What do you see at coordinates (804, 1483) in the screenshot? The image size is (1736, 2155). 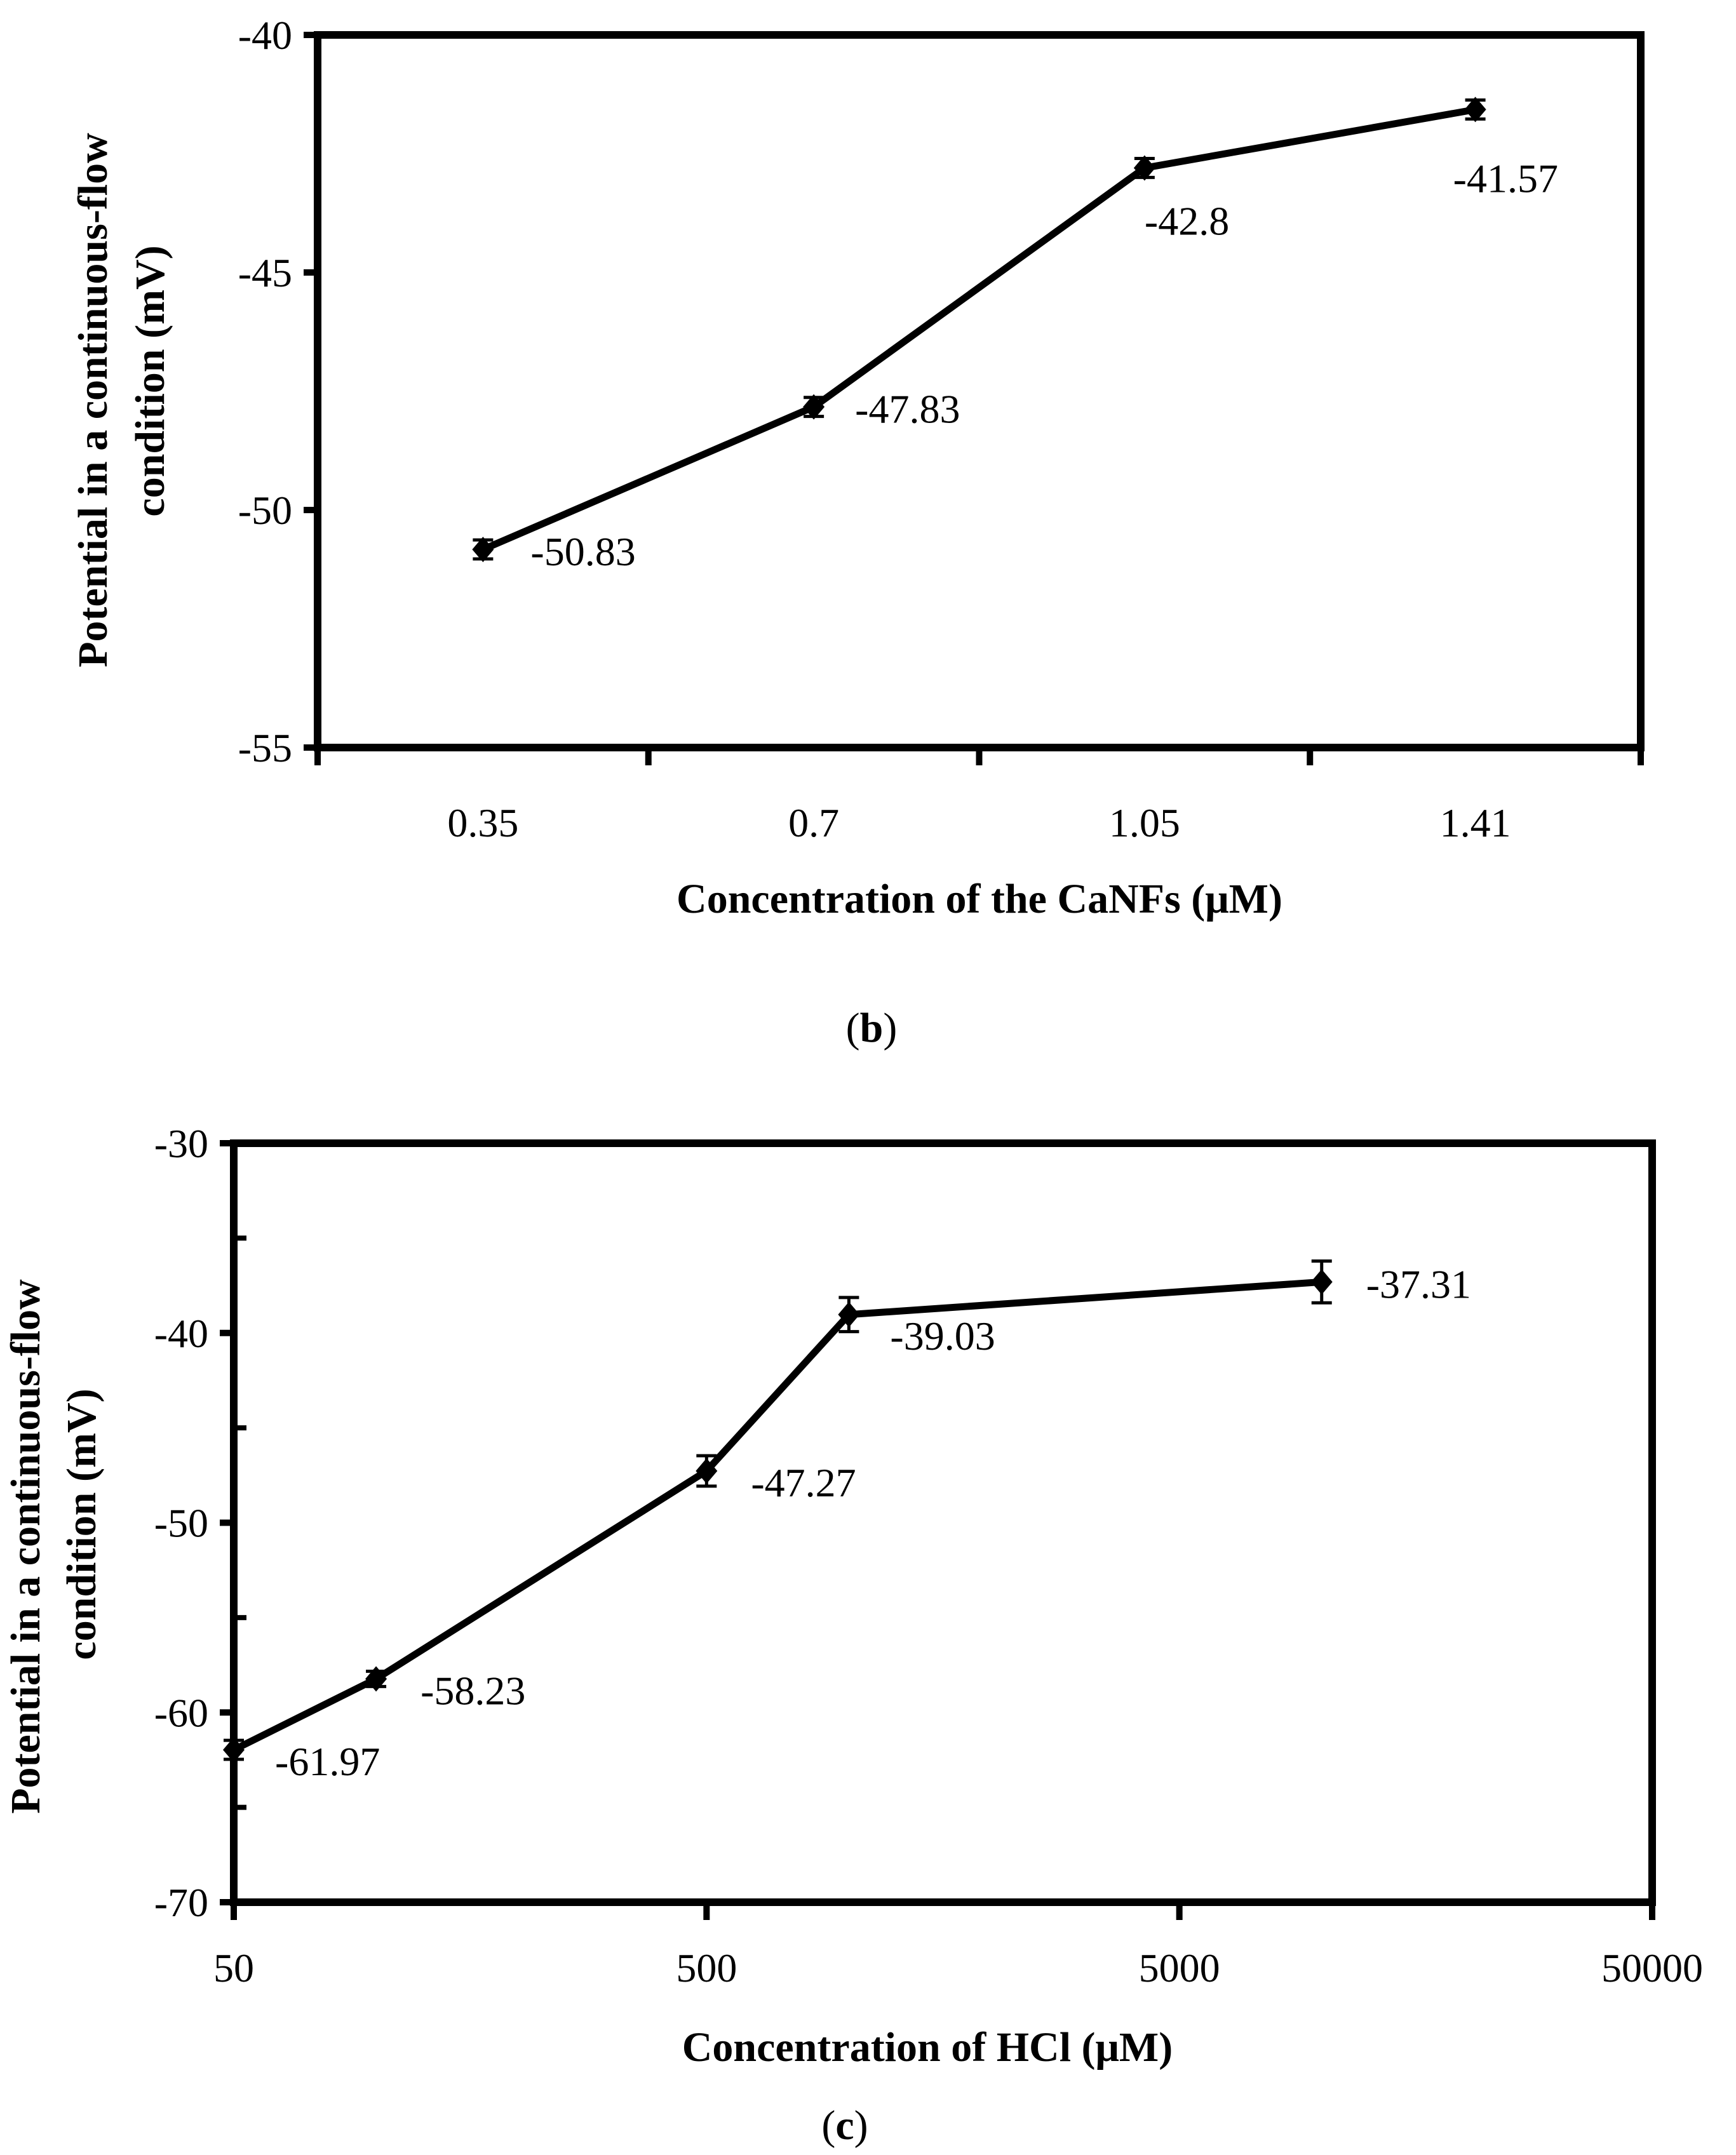 I see `data-label: -47.27` at bounding box center [804, 1483].